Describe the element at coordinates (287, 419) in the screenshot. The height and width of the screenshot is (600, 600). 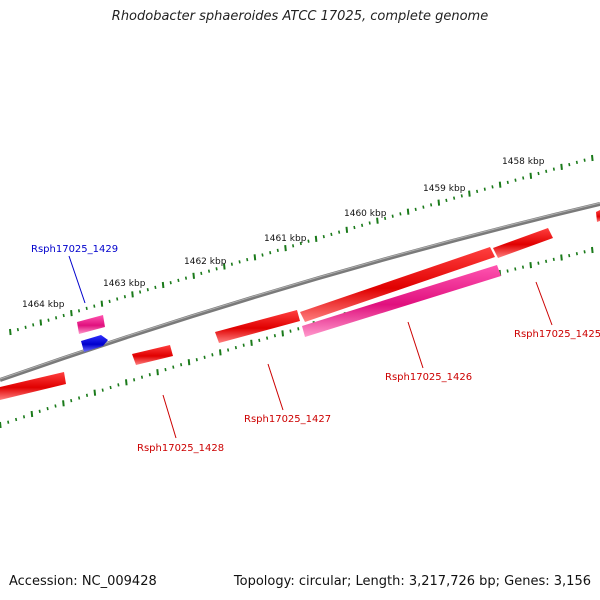
I see `gene-label-1427: Rsph17025_1427` at that location.